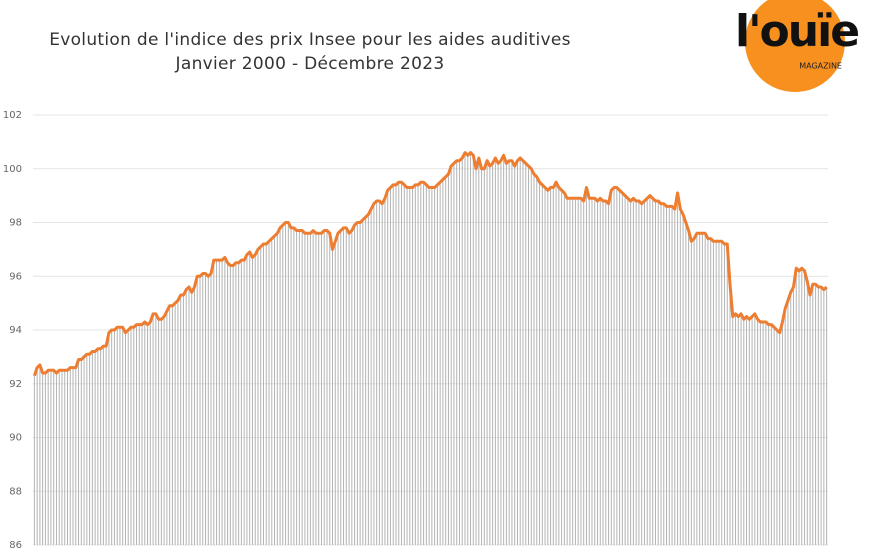  What do you see at coordinates (12, 169) in the screenshot?
I see `y-tick-label: 100` at bounding box center [12, 169].